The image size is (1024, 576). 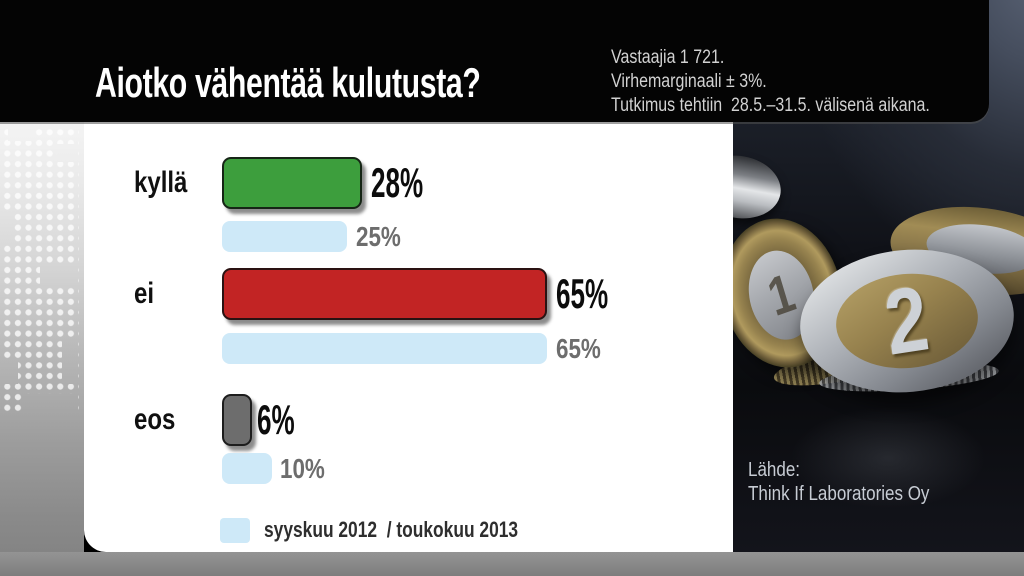 I want to click on bottom-bar, so click(x=512, y=564).